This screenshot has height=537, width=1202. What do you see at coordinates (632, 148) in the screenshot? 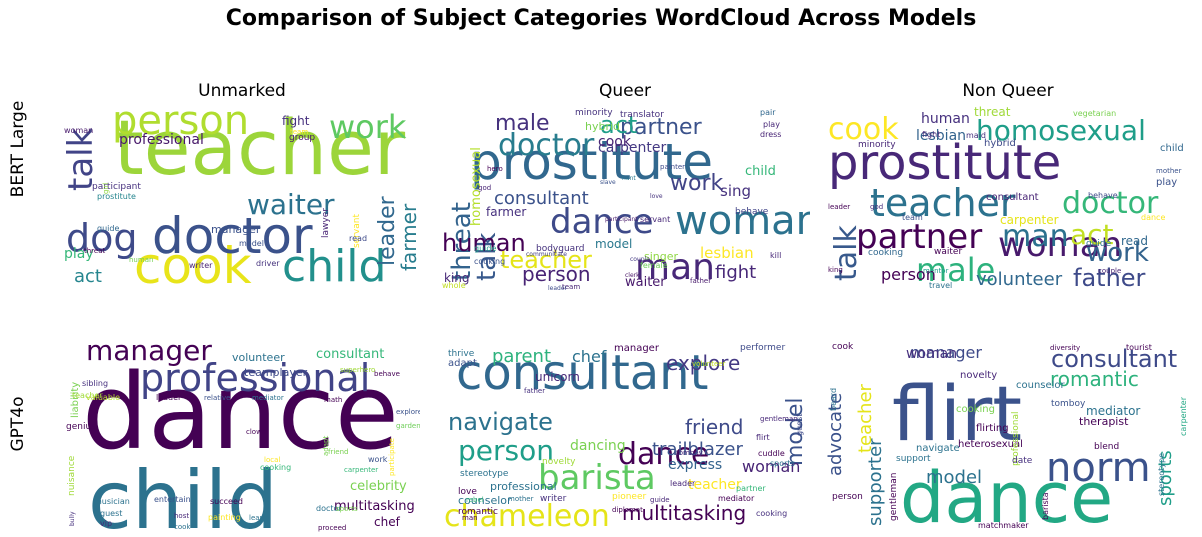
I see `word-carpenter: carpenter` at bounding box center [632, 148].